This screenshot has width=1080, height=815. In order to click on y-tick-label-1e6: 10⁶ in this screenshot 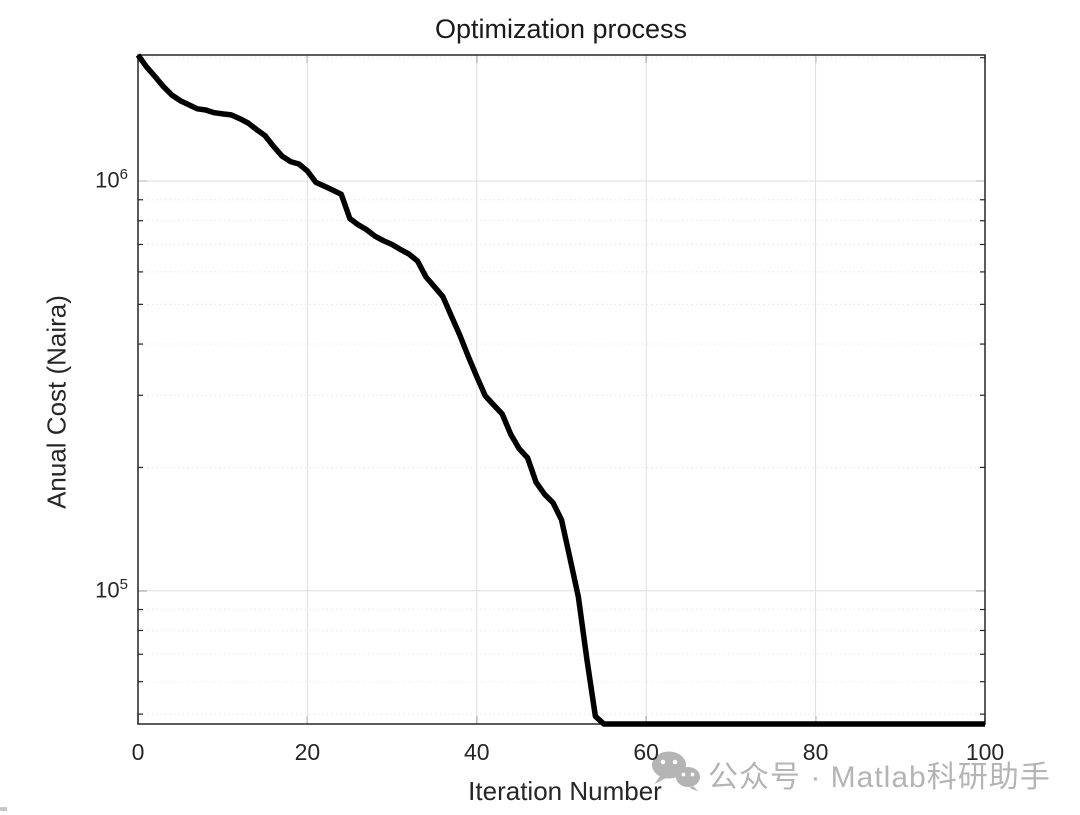, I will do `click(111, 179)`.